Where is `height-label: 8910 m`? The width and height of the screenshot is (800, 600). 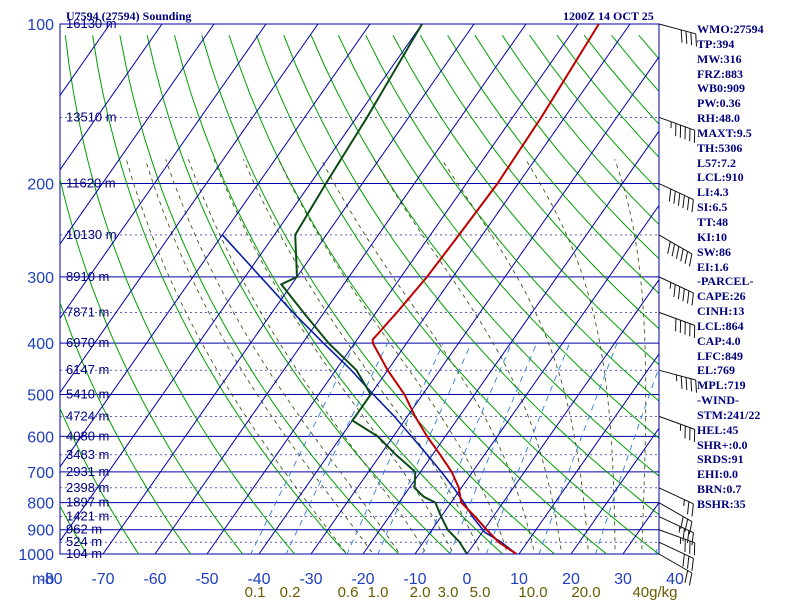 height-label: 8910 m is located at coordinates (87, 276).